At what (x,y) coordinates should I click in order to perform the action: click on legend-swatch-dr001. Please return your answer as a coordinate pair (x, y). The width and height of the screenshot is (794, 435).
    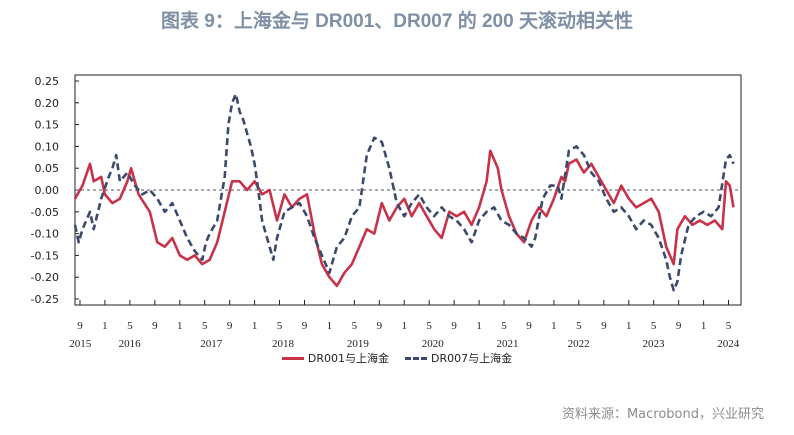
    Looking at the image, I should click on (292, 358).